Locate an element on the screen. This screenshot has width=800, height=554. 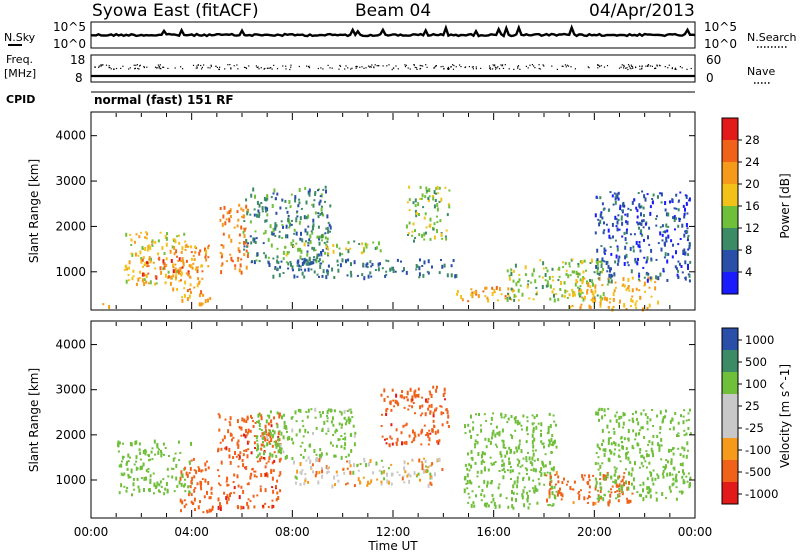
velocity-cell-ytick-label: 3000 is located at coordinates (70, 390).